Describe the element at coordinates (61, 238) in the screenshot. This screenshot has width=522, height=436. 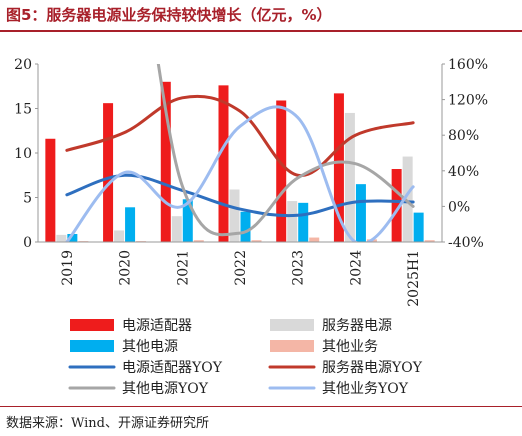
I see `bar-series1-2019` at that location.